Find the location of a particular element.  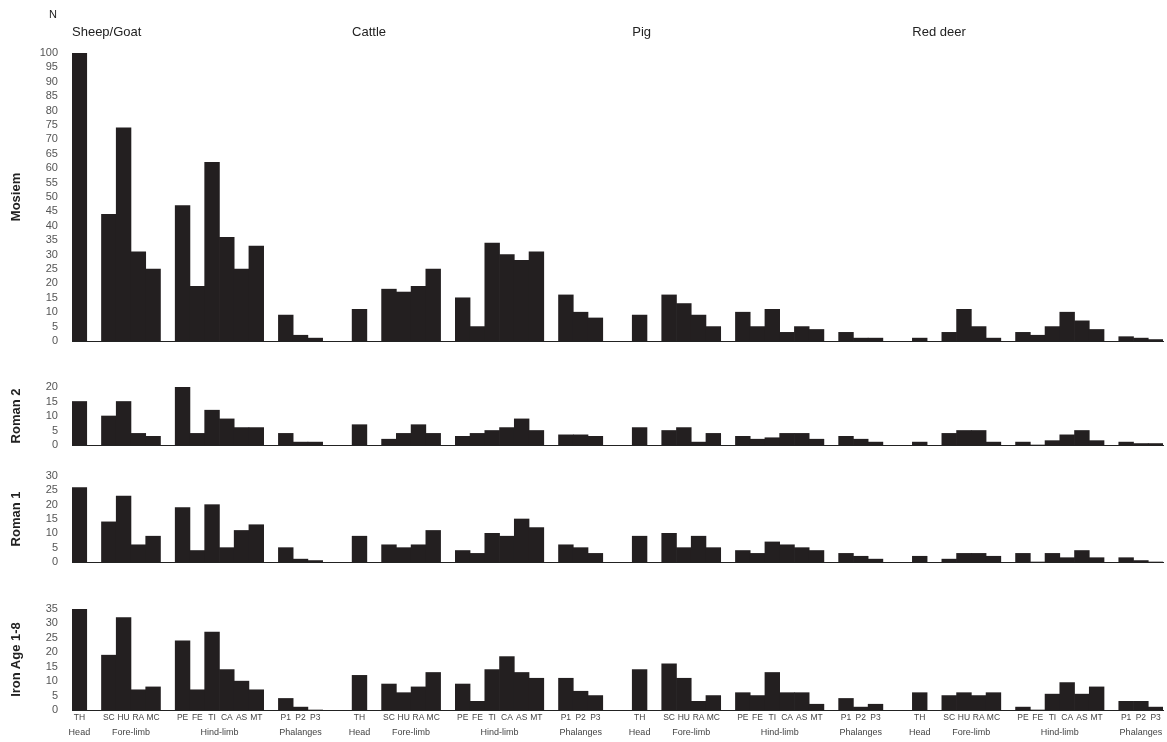

text: Cattle is located at coordinates (369, 31).